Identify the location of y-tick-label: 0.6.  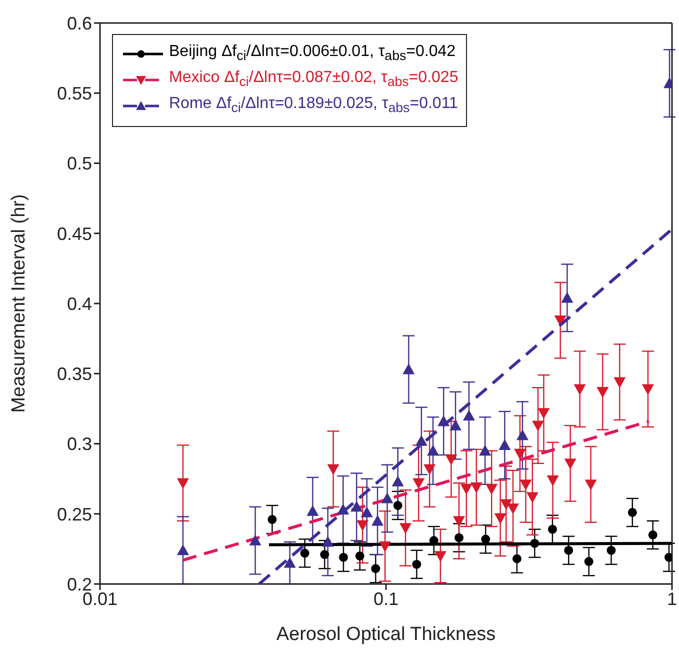
(79, 23).